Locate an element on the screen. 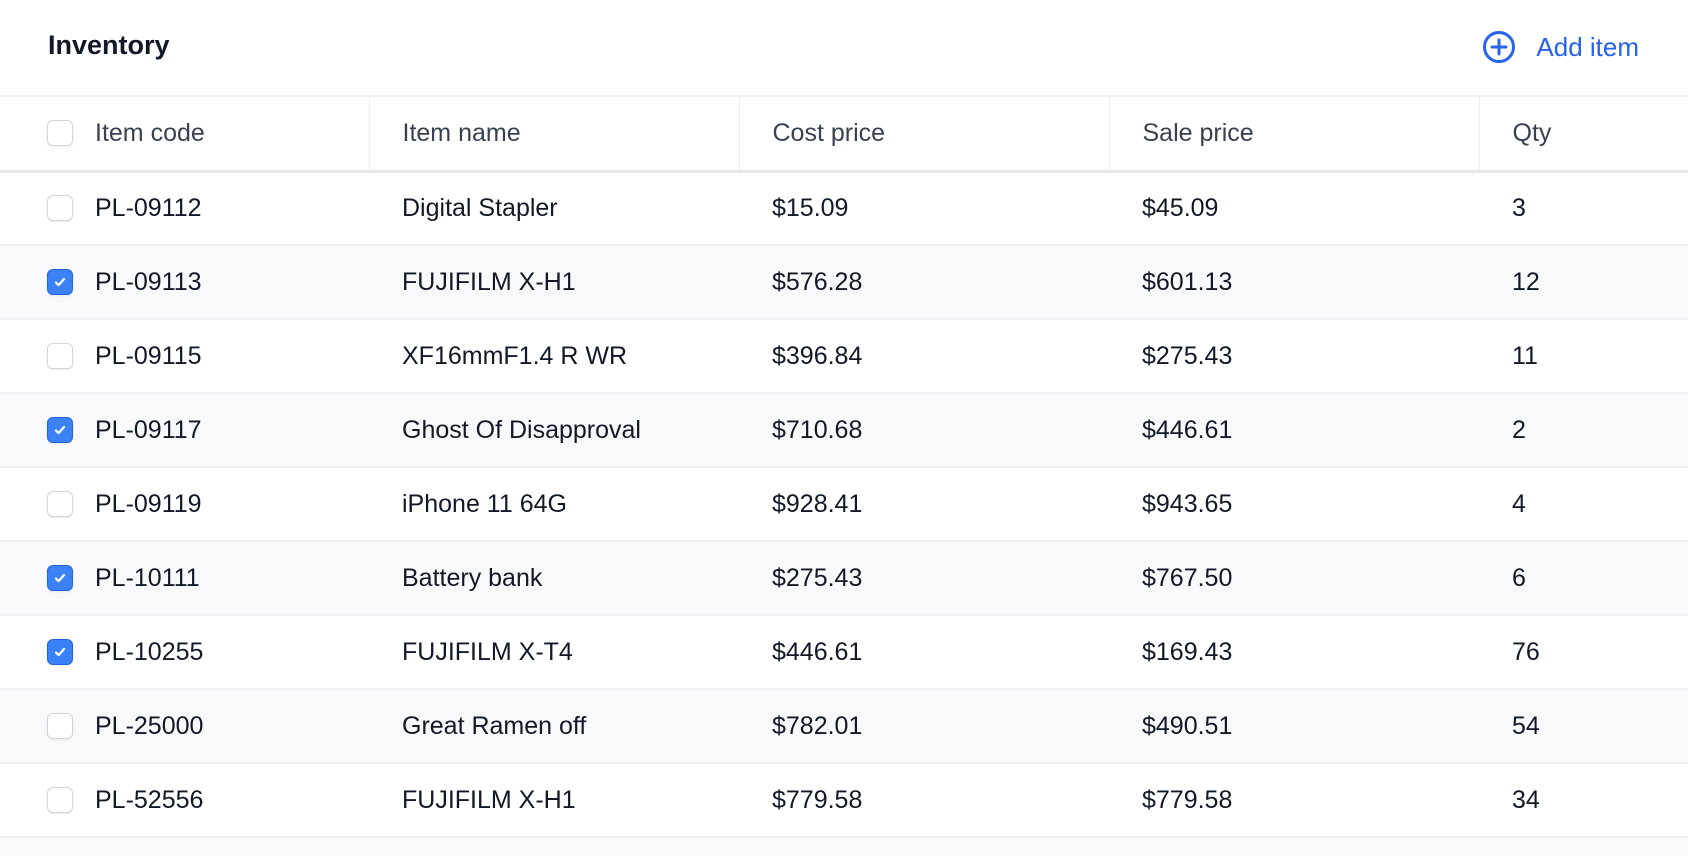  column-header-item-name: Item name is located at coordinates (554, 135).